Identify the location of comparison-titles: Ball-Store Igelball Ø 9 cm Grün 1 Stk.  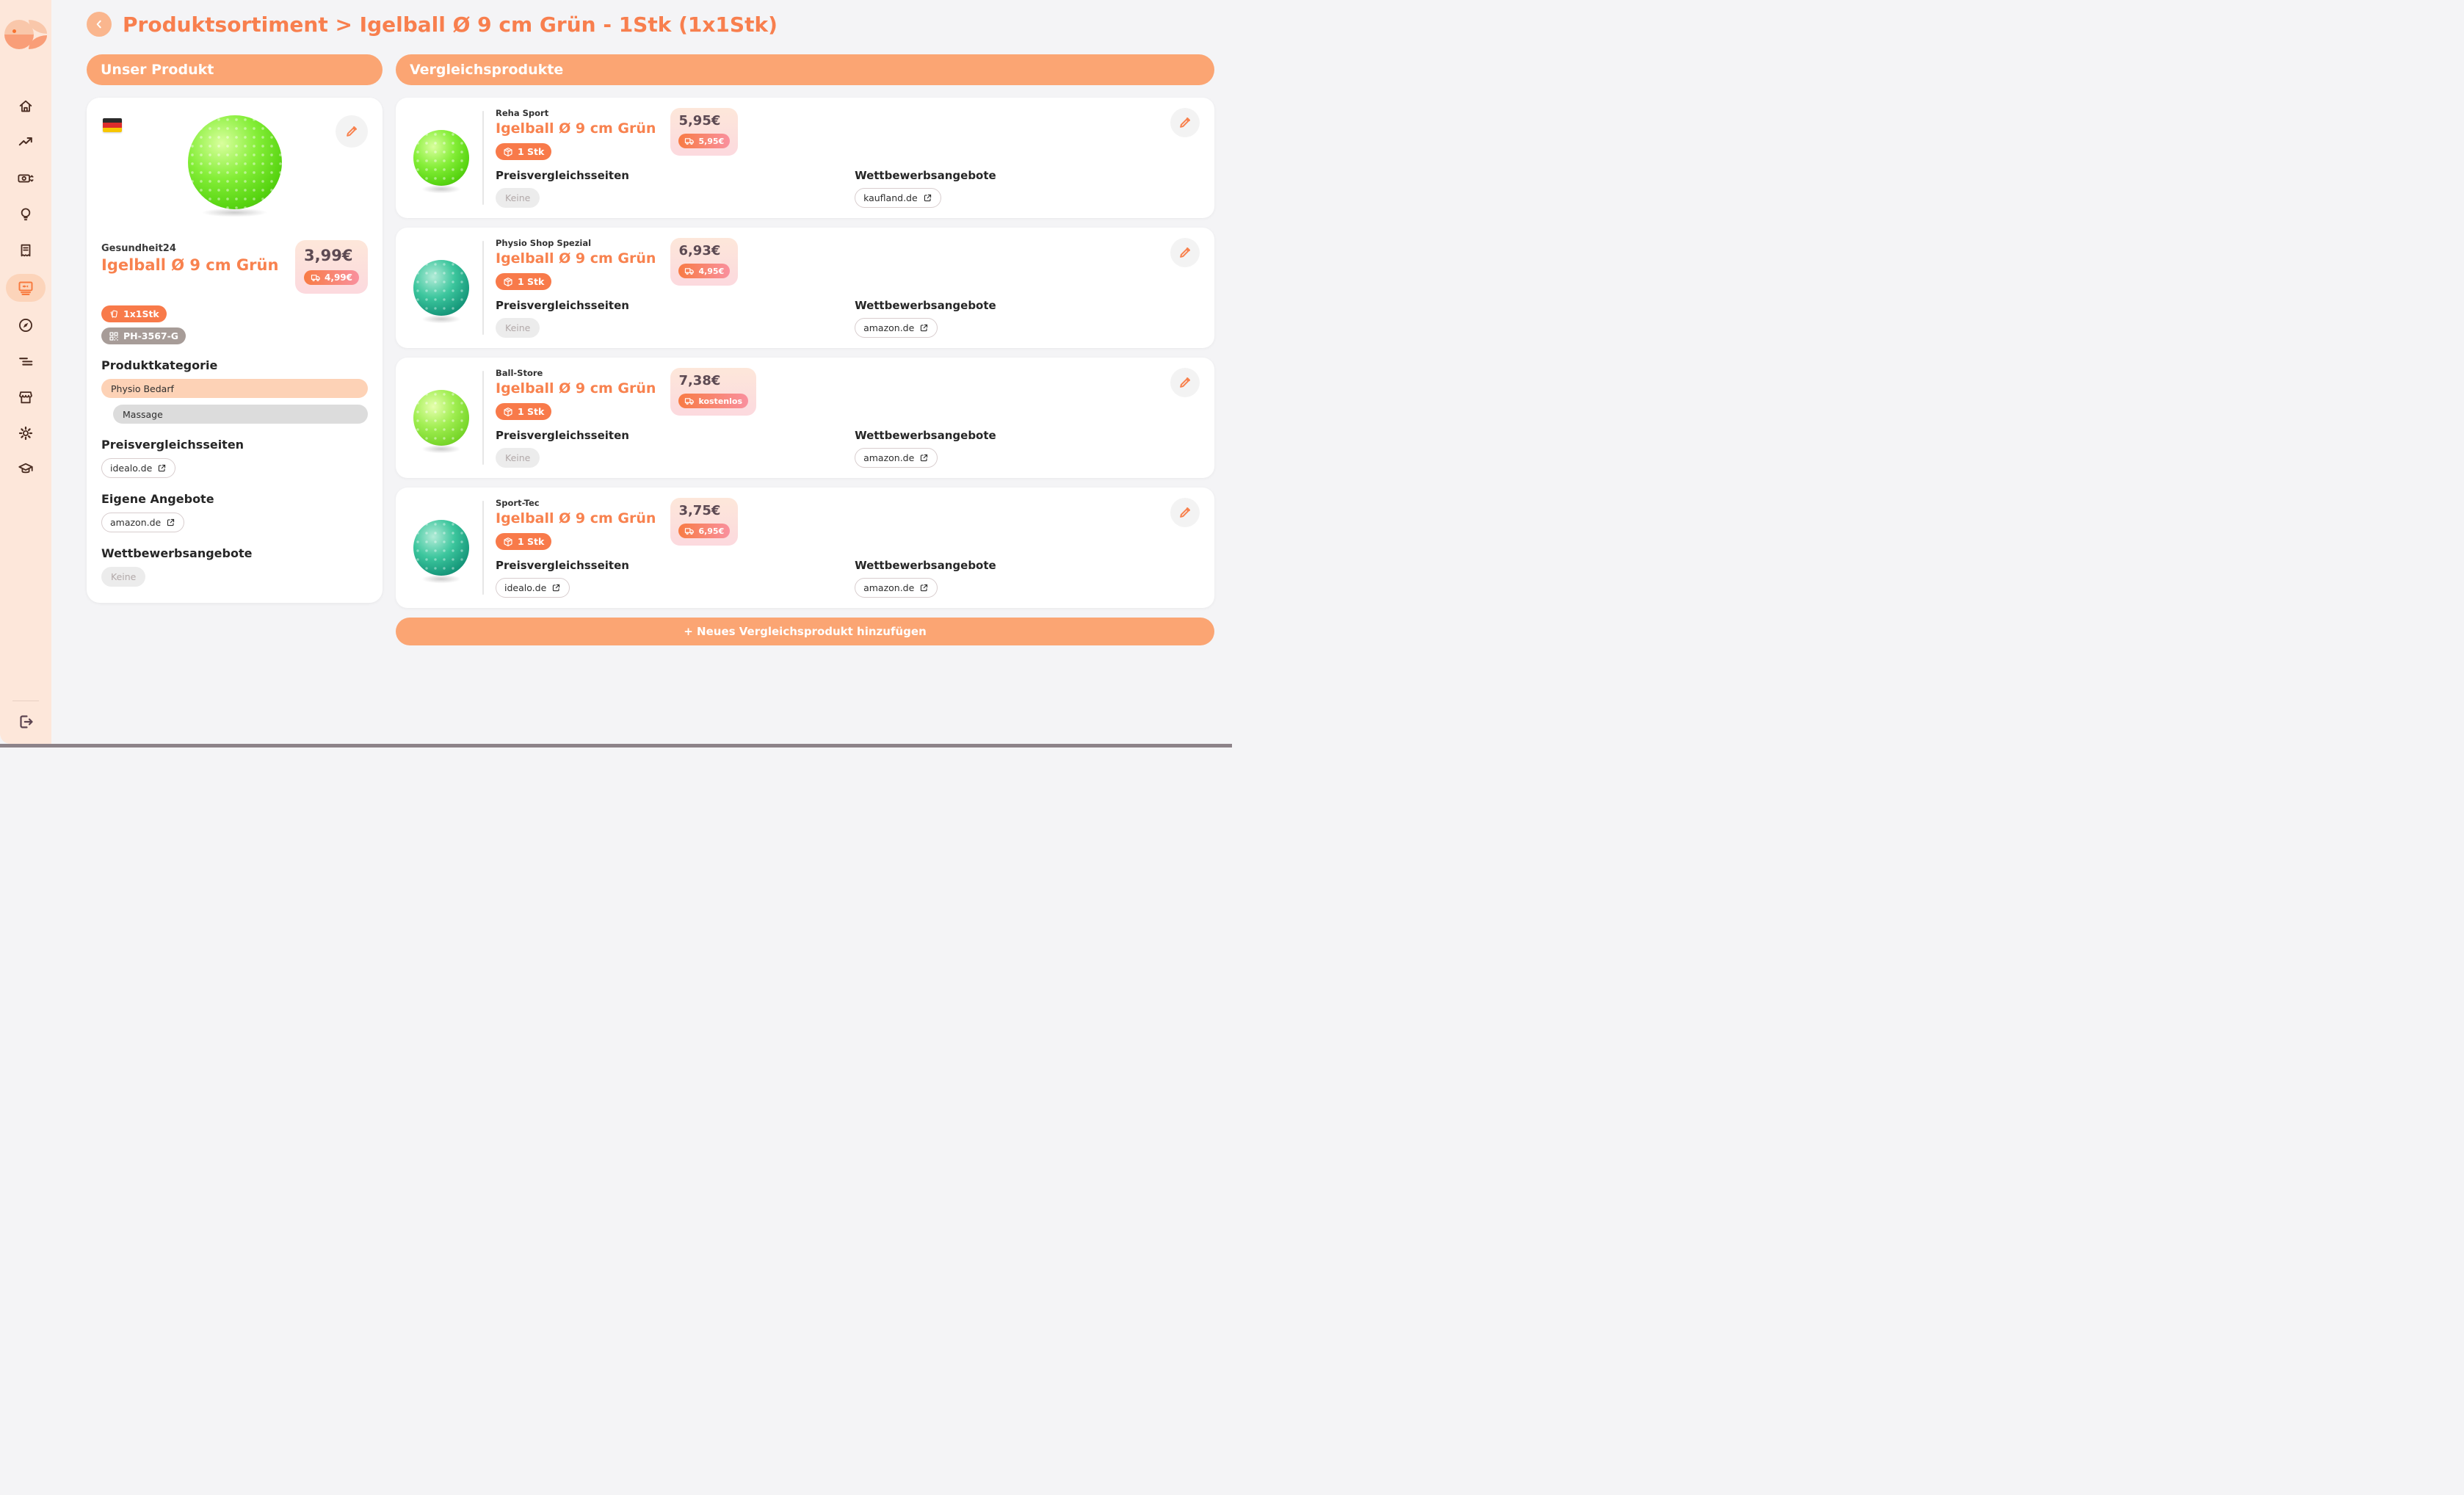
(576, 394).